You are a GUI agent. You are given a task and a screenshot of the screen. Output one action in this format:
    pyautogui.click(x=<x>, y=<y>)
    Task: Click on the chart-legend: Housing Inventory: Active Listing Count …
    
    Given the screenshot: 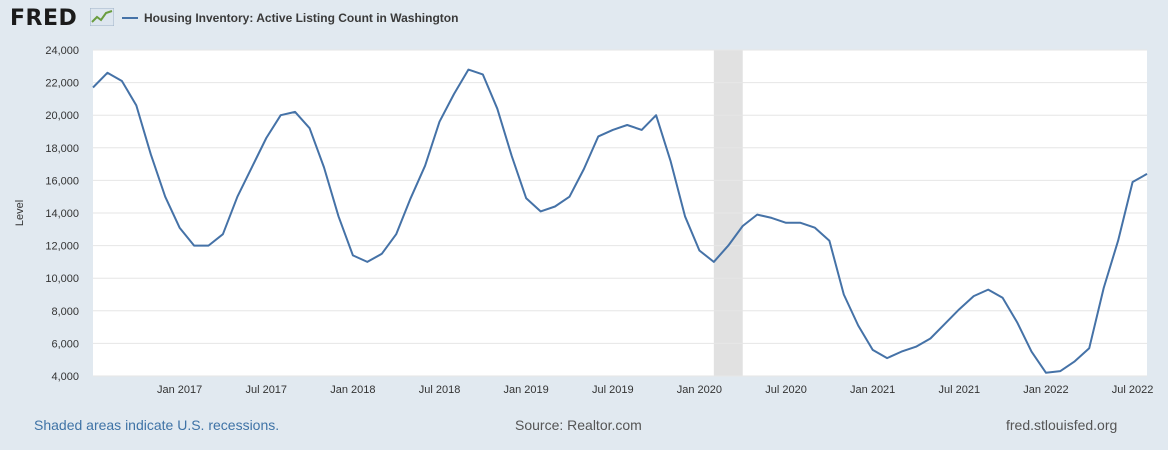 What is the action you would take?
    pyautogui.click(x=290, y=18)
    